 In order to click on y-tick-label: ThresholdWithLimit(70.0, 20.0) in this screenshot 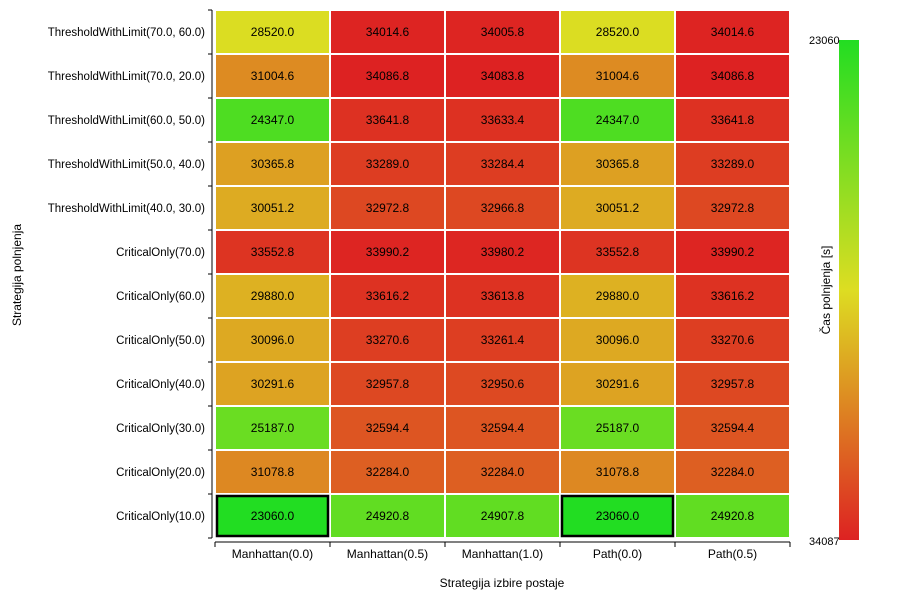, I will do `click(126, 77)`.